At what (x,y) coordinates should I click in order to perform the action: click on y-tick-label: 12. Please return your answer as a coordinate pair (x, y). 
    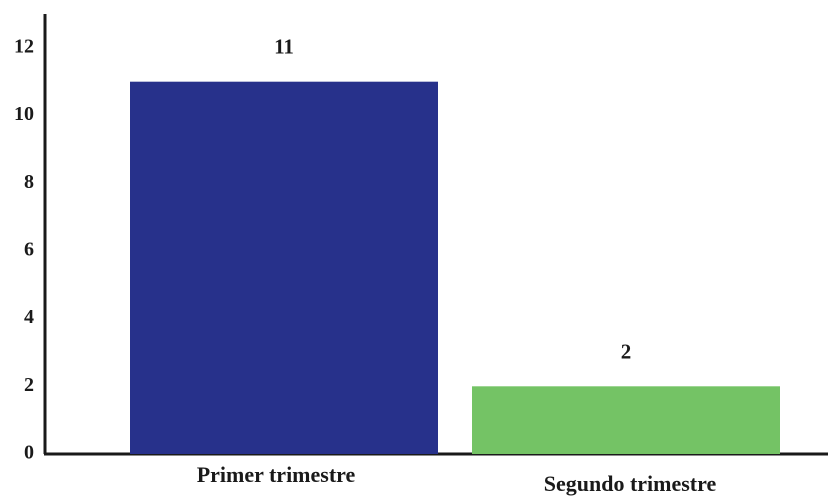
    Looking at the image, I should click on (24, 46).